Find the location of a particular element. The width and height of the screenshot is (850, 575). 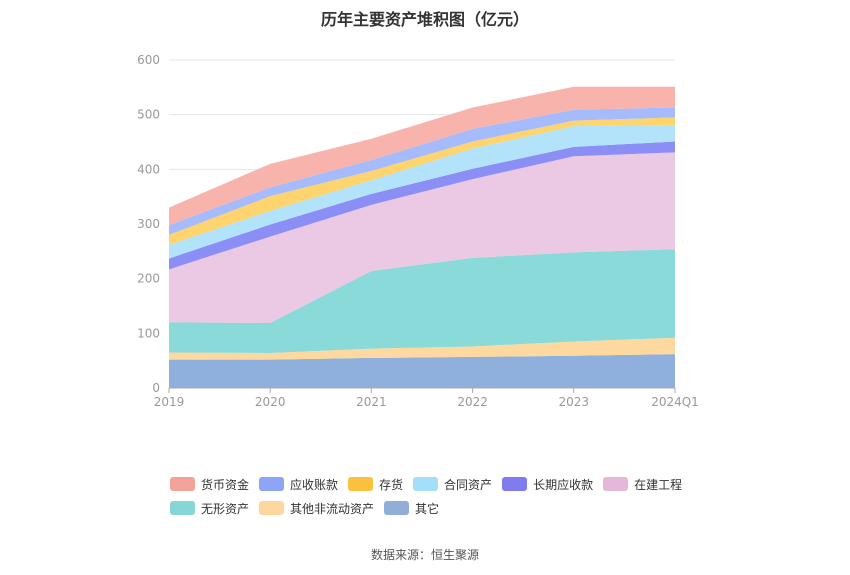

legend-item: 应收账款 is located at coordinates (298, 484).